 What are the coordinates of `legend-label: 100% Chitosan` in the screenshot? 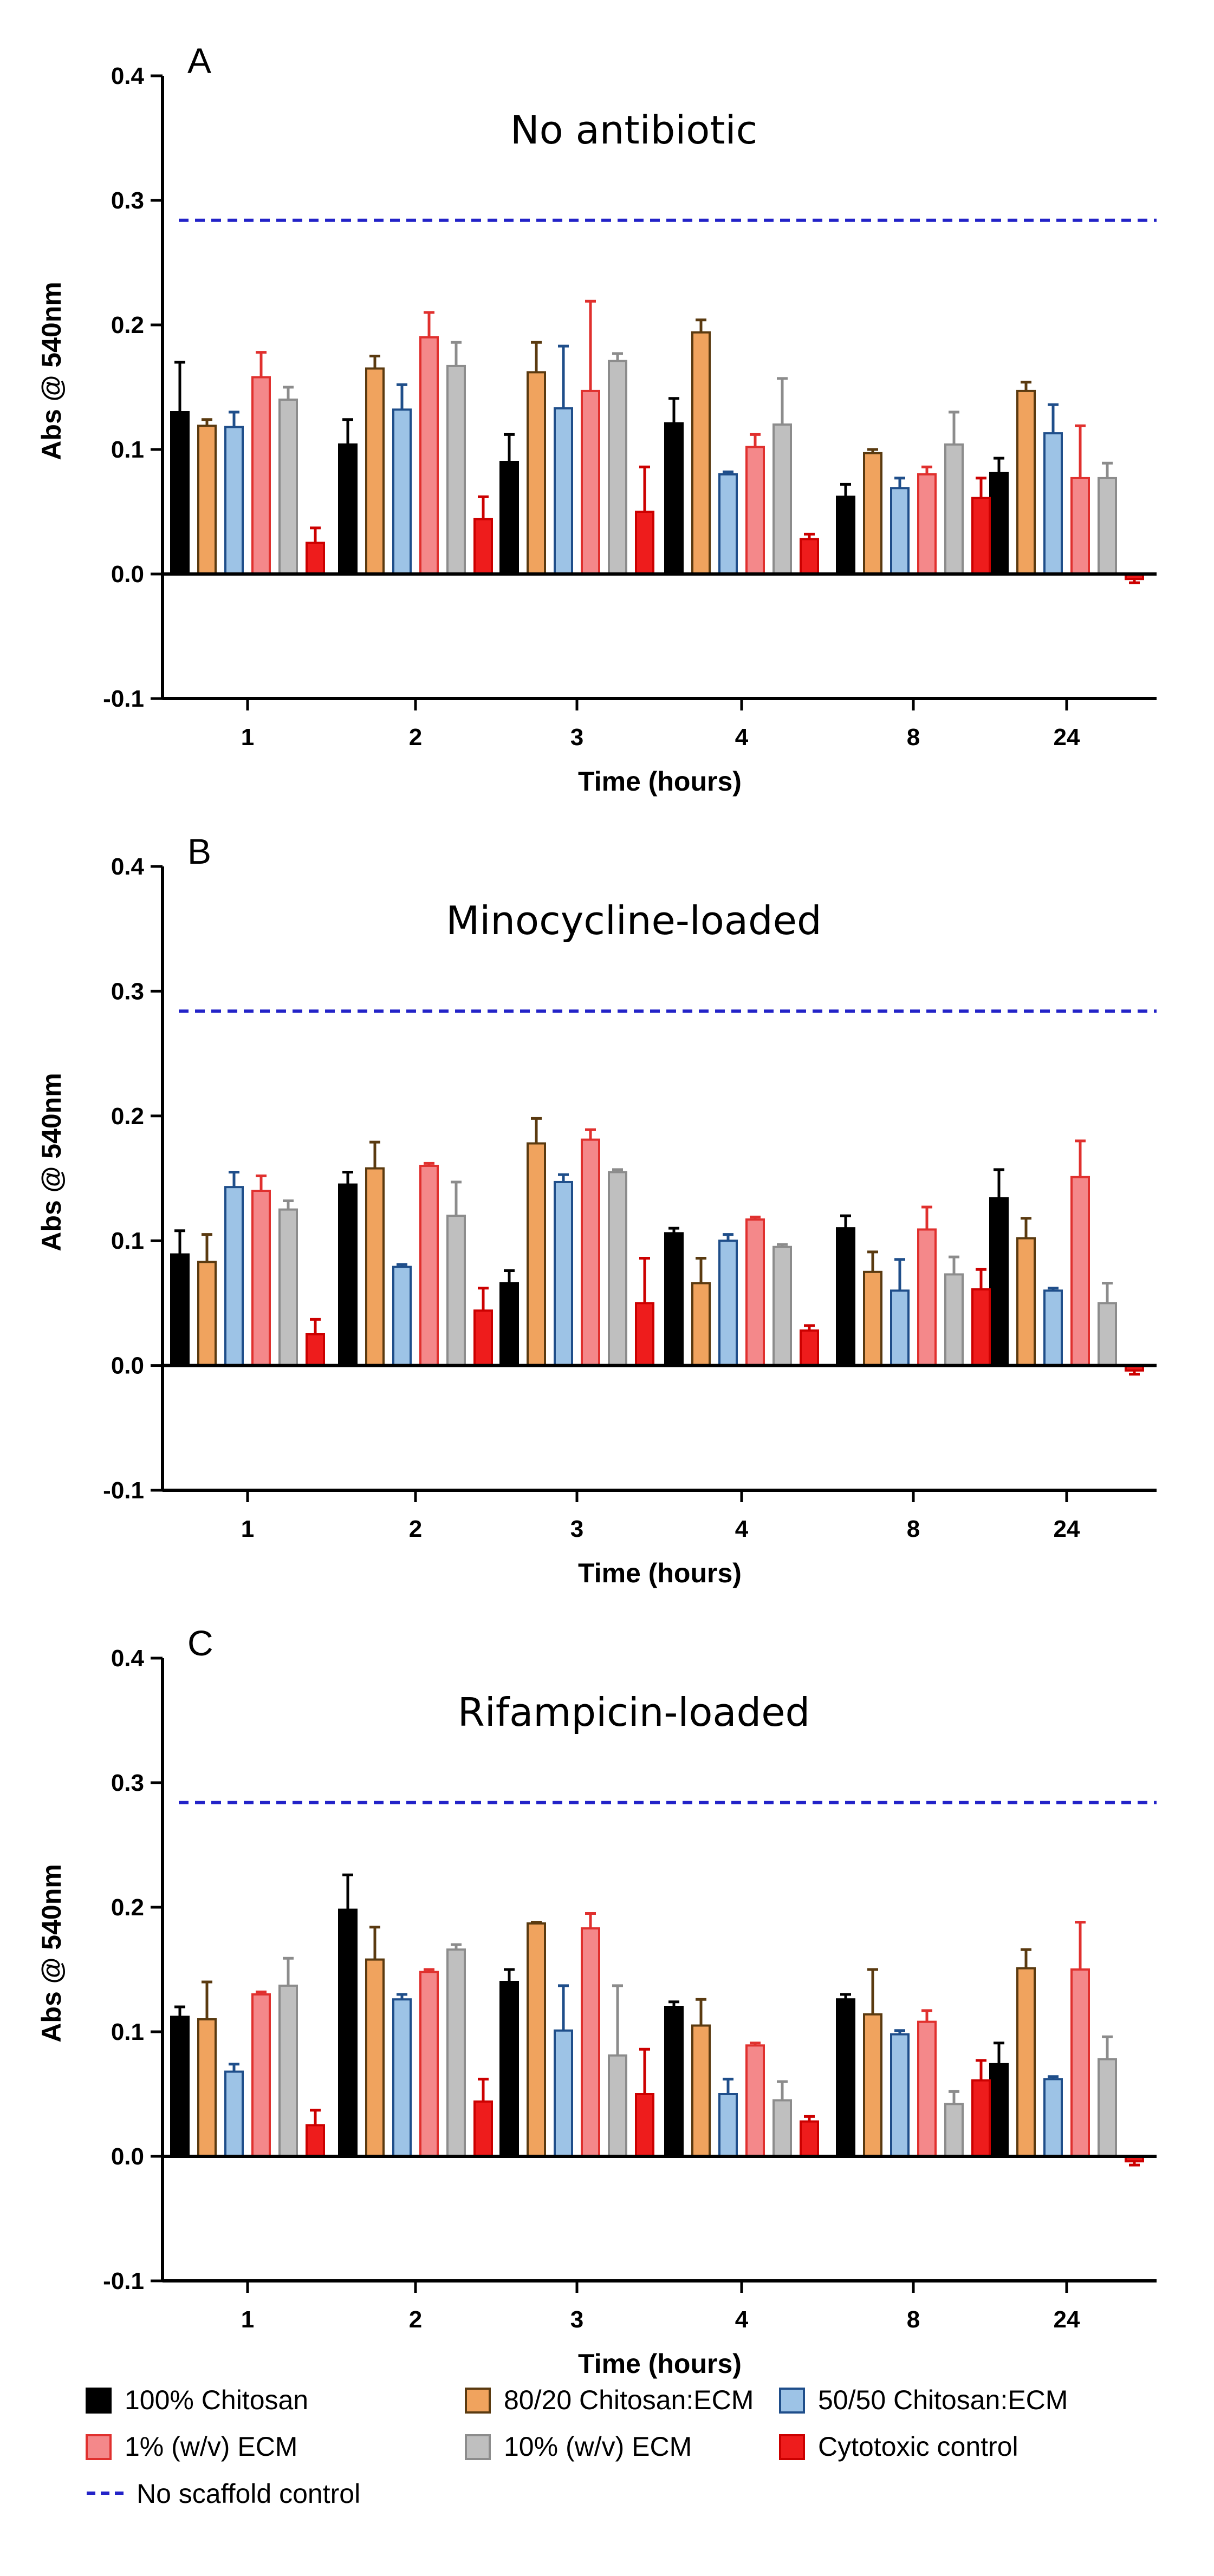 It's located at (217, 2400).